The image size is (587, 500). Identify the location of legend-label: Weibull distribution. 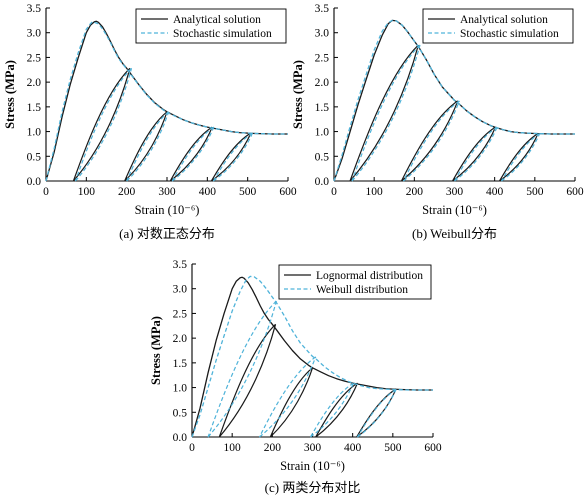
(362, 290).